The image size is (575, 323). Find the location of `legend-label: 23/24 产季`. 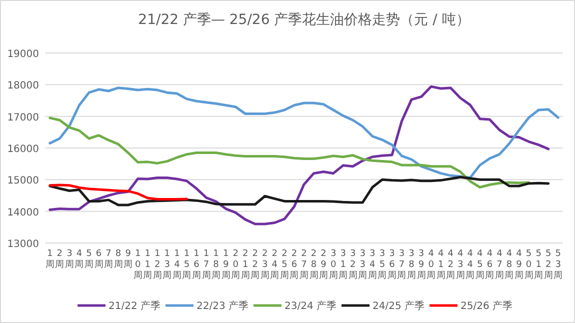

legend-label: 23/24 产季 is located at coordinates (310, 306).